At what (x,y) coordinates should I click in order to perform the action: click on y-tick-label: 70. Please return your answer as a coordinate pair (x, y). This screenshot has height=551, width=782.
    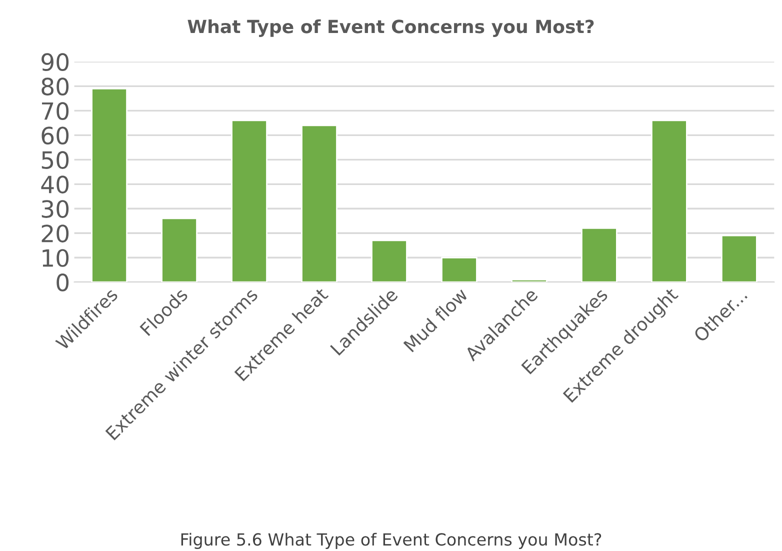
    Looking at the image, I should click on (55, 111).